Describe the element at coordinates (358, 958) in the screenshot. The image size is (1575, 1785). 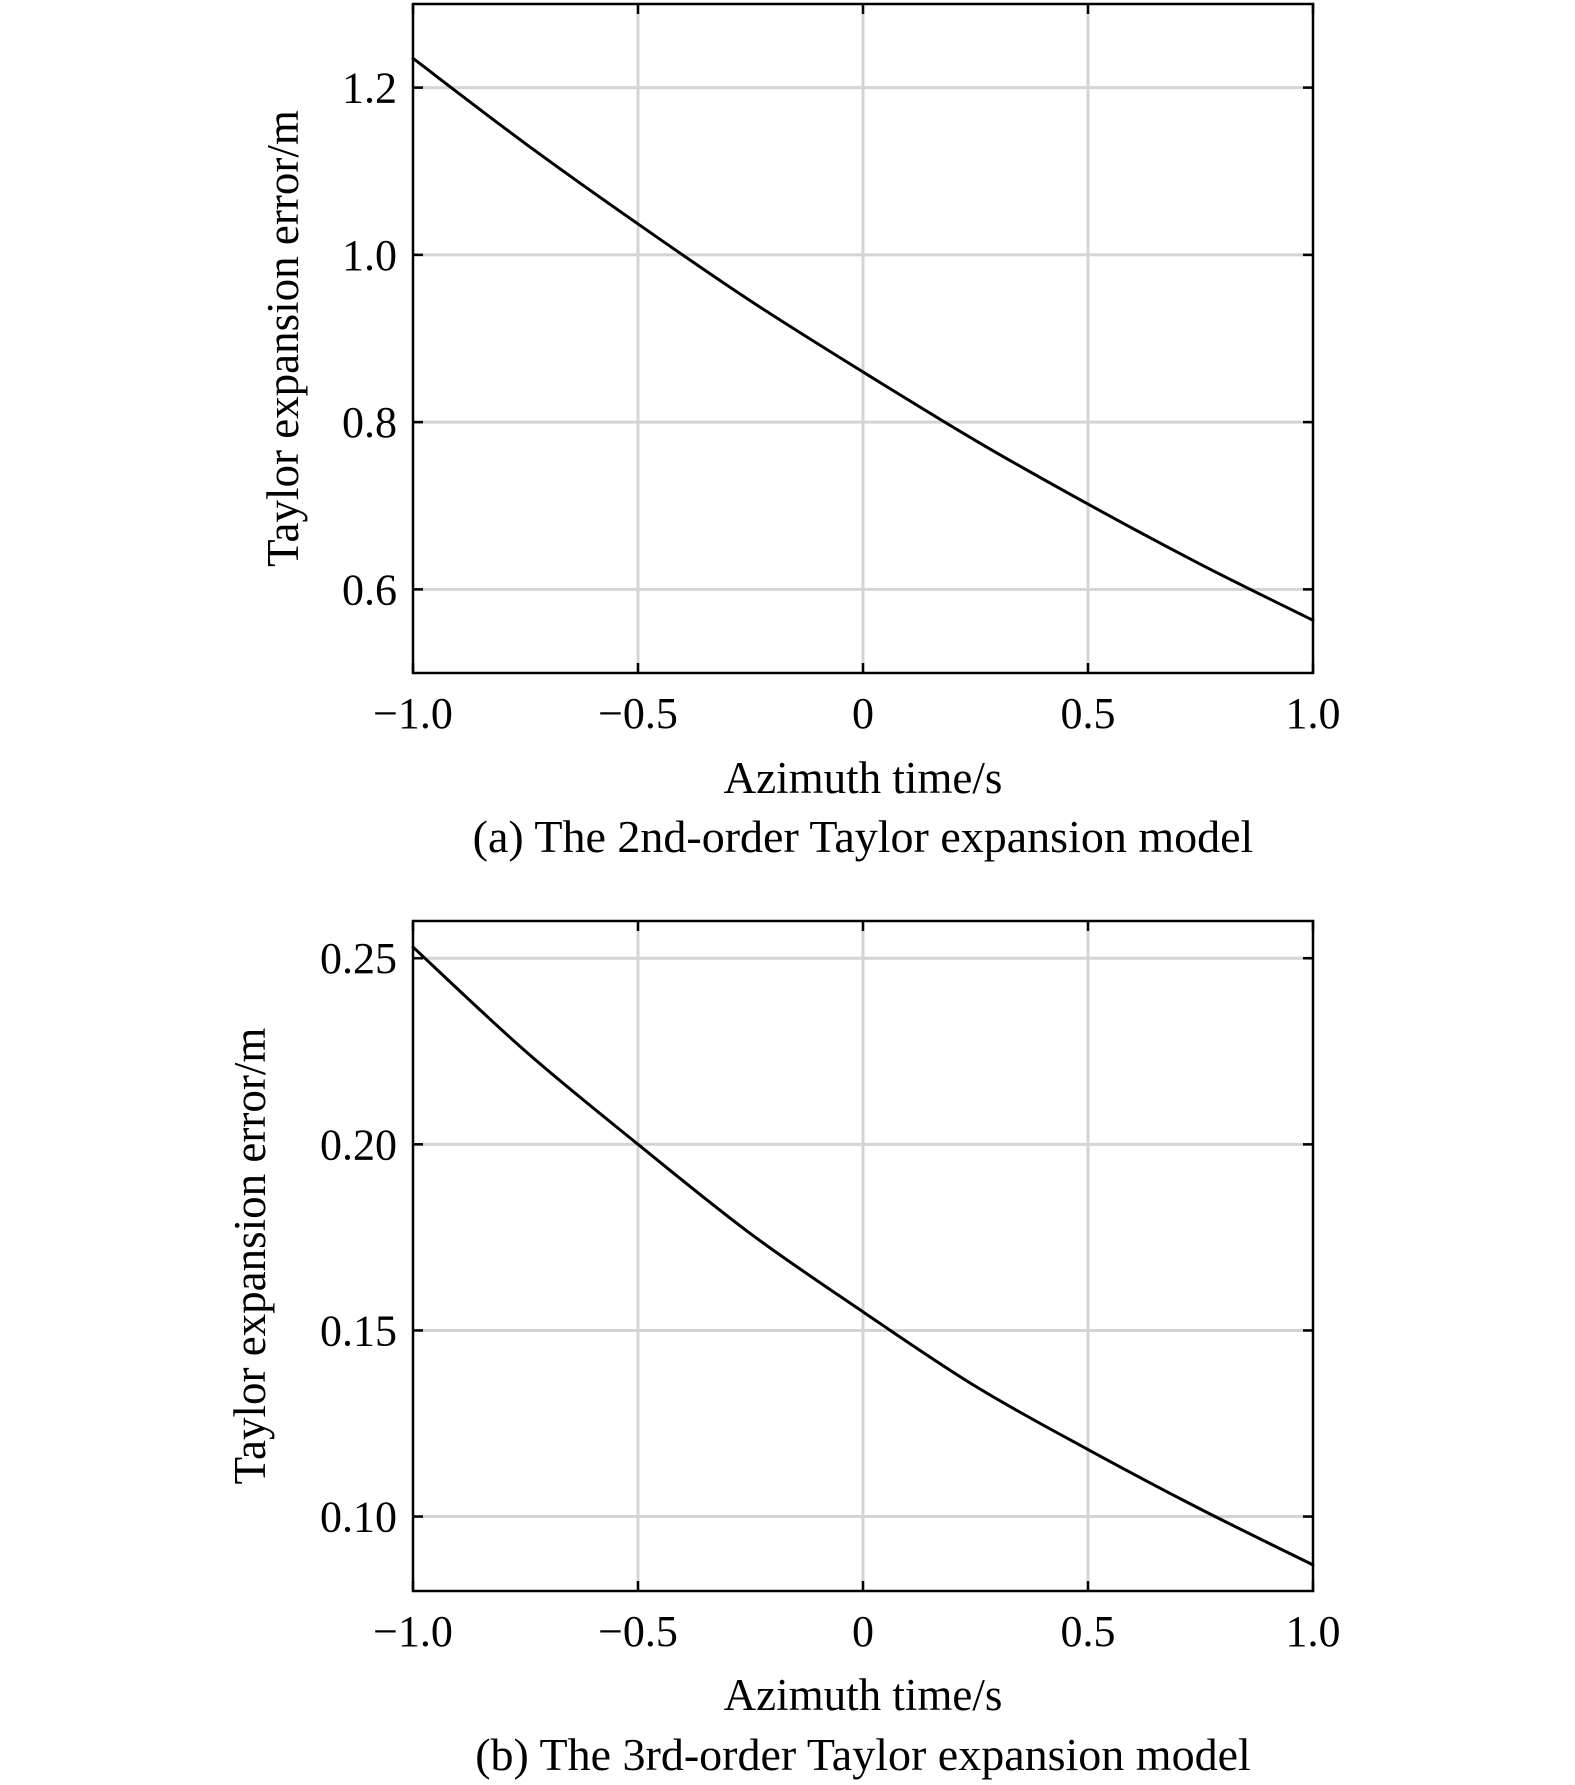
I see `y-tick-label: 0.25` at that location.